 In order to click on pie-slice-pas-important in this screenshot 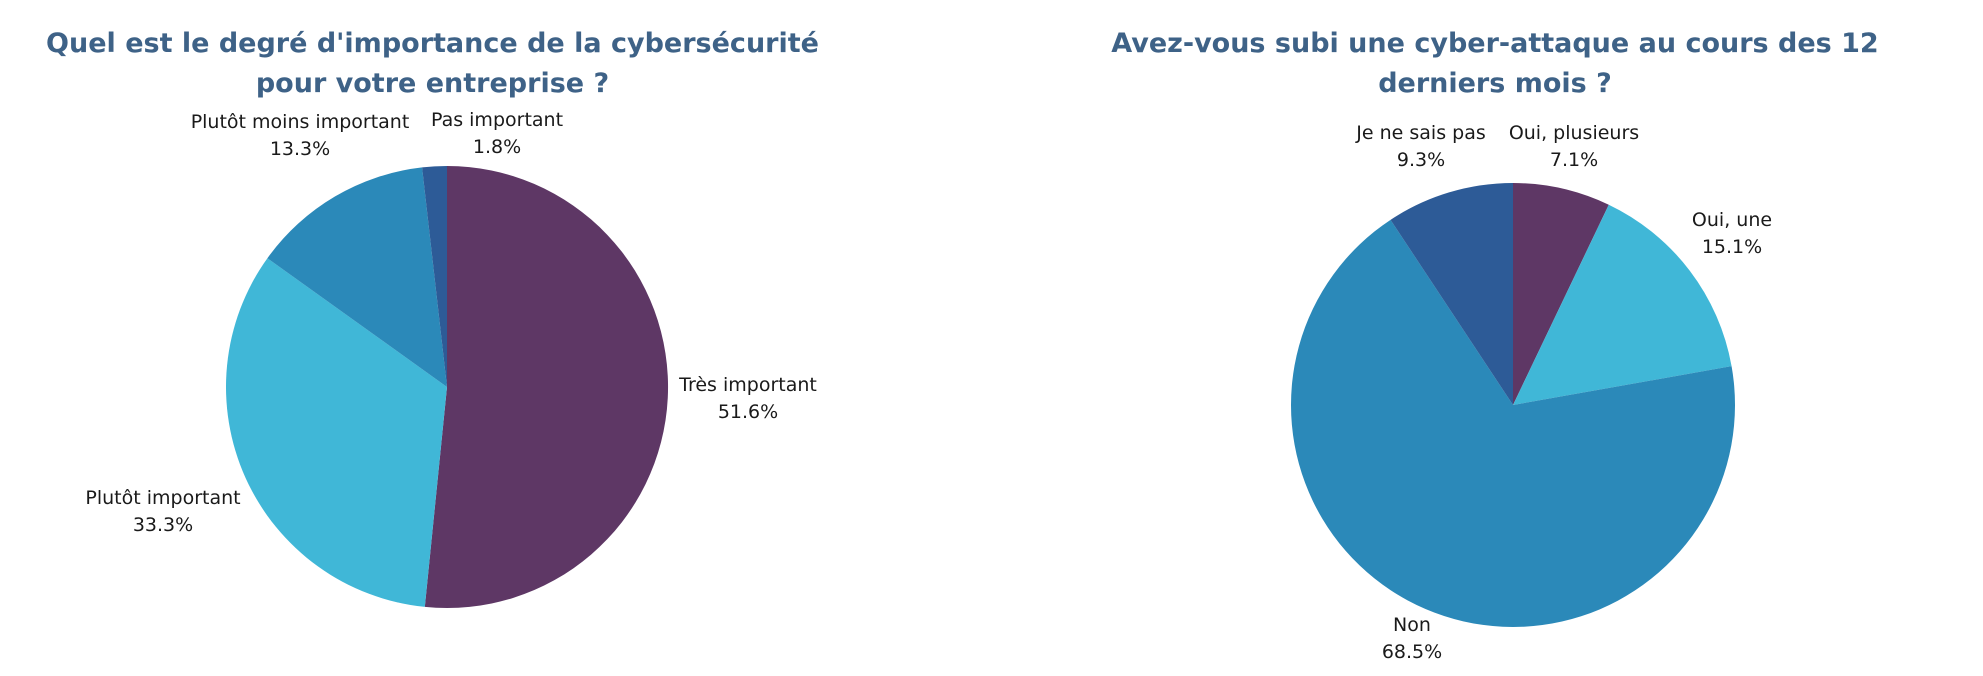, I will do `click(434, 276)`.